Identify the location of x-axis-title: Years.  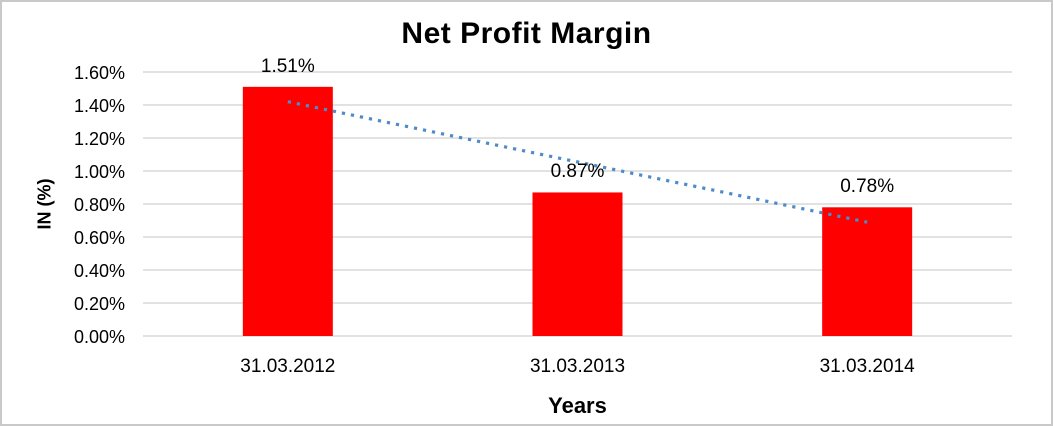
(577, 405).